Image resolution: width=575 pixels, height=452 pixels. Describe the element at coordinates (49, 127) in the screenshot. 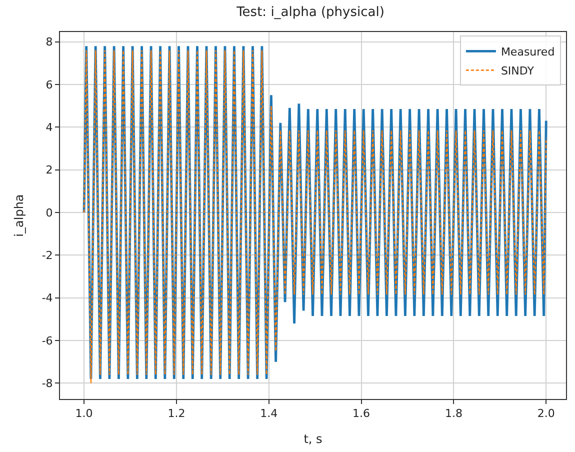

I see `y-tick-label: 4` at that location.